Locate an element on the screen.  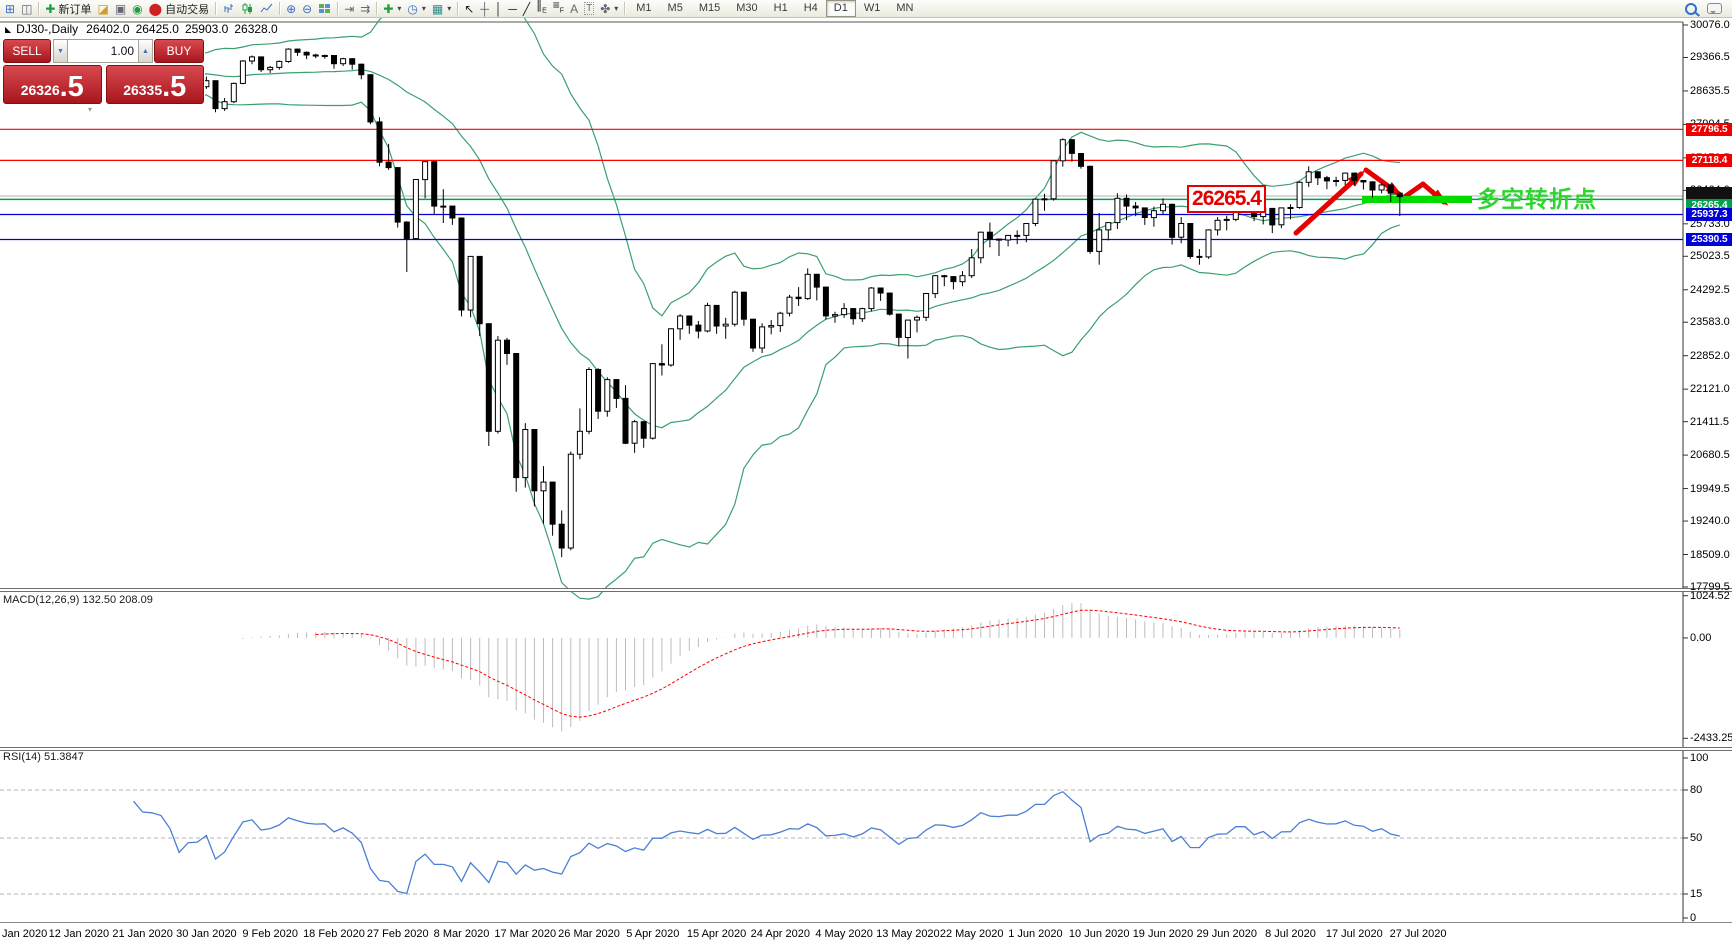
spin-down-icon: ▼ is located at coordinates (60, 51).